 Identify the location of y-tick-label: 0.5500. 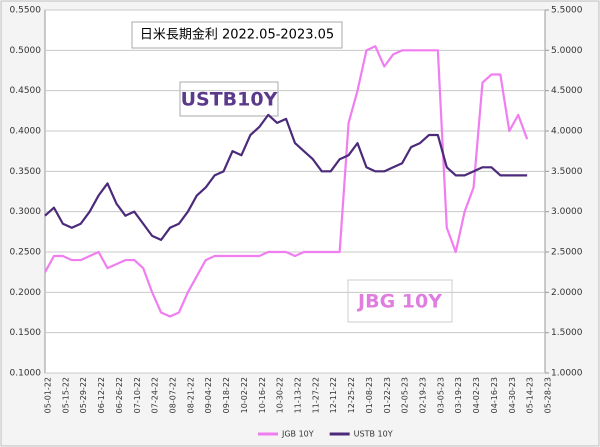
(26, 11).